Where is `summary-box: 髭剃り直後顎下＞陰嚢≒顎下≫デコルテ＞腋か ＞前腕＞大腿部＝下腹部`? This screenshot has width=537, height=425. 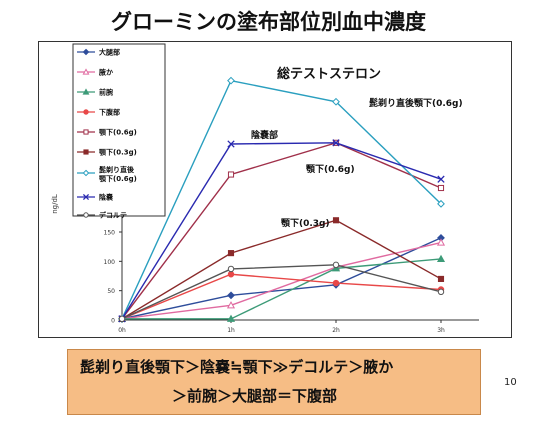
summary-box: 髭剃り直後顎下＞陰嚢≒顎下≫デコルテ＞腋か ＞前腕＞大腿部＝下腹部 is located at coordinates (274, 382).